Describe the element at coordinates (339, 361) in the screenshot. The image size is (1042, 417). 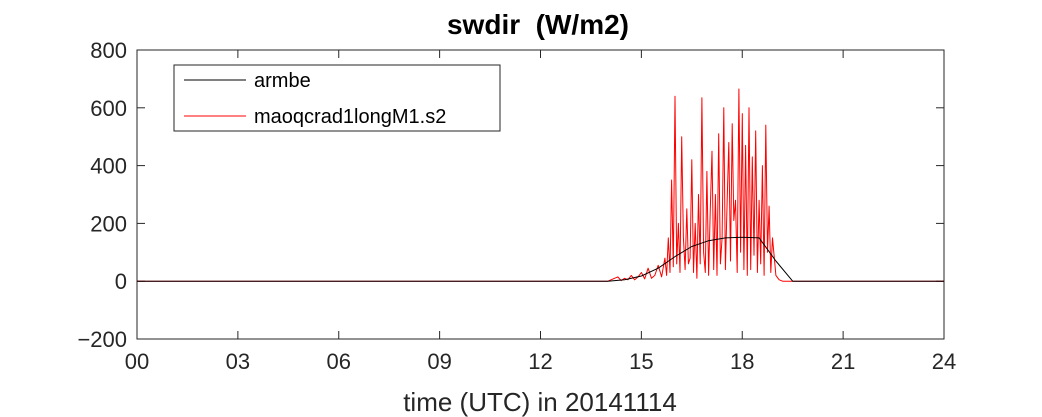
I see `x-tick-label: 06` at that location.